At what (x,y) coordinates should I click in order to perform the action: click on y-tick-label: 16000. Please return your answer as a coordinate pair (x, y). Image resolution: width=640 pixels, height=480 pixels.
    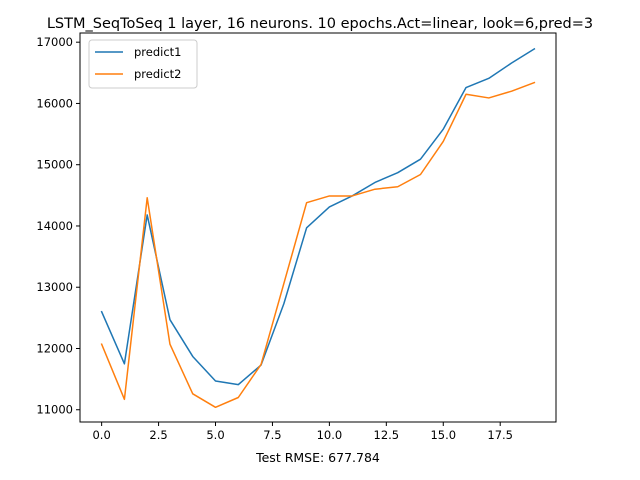
    Looking at the image, I should click on (54, 103).